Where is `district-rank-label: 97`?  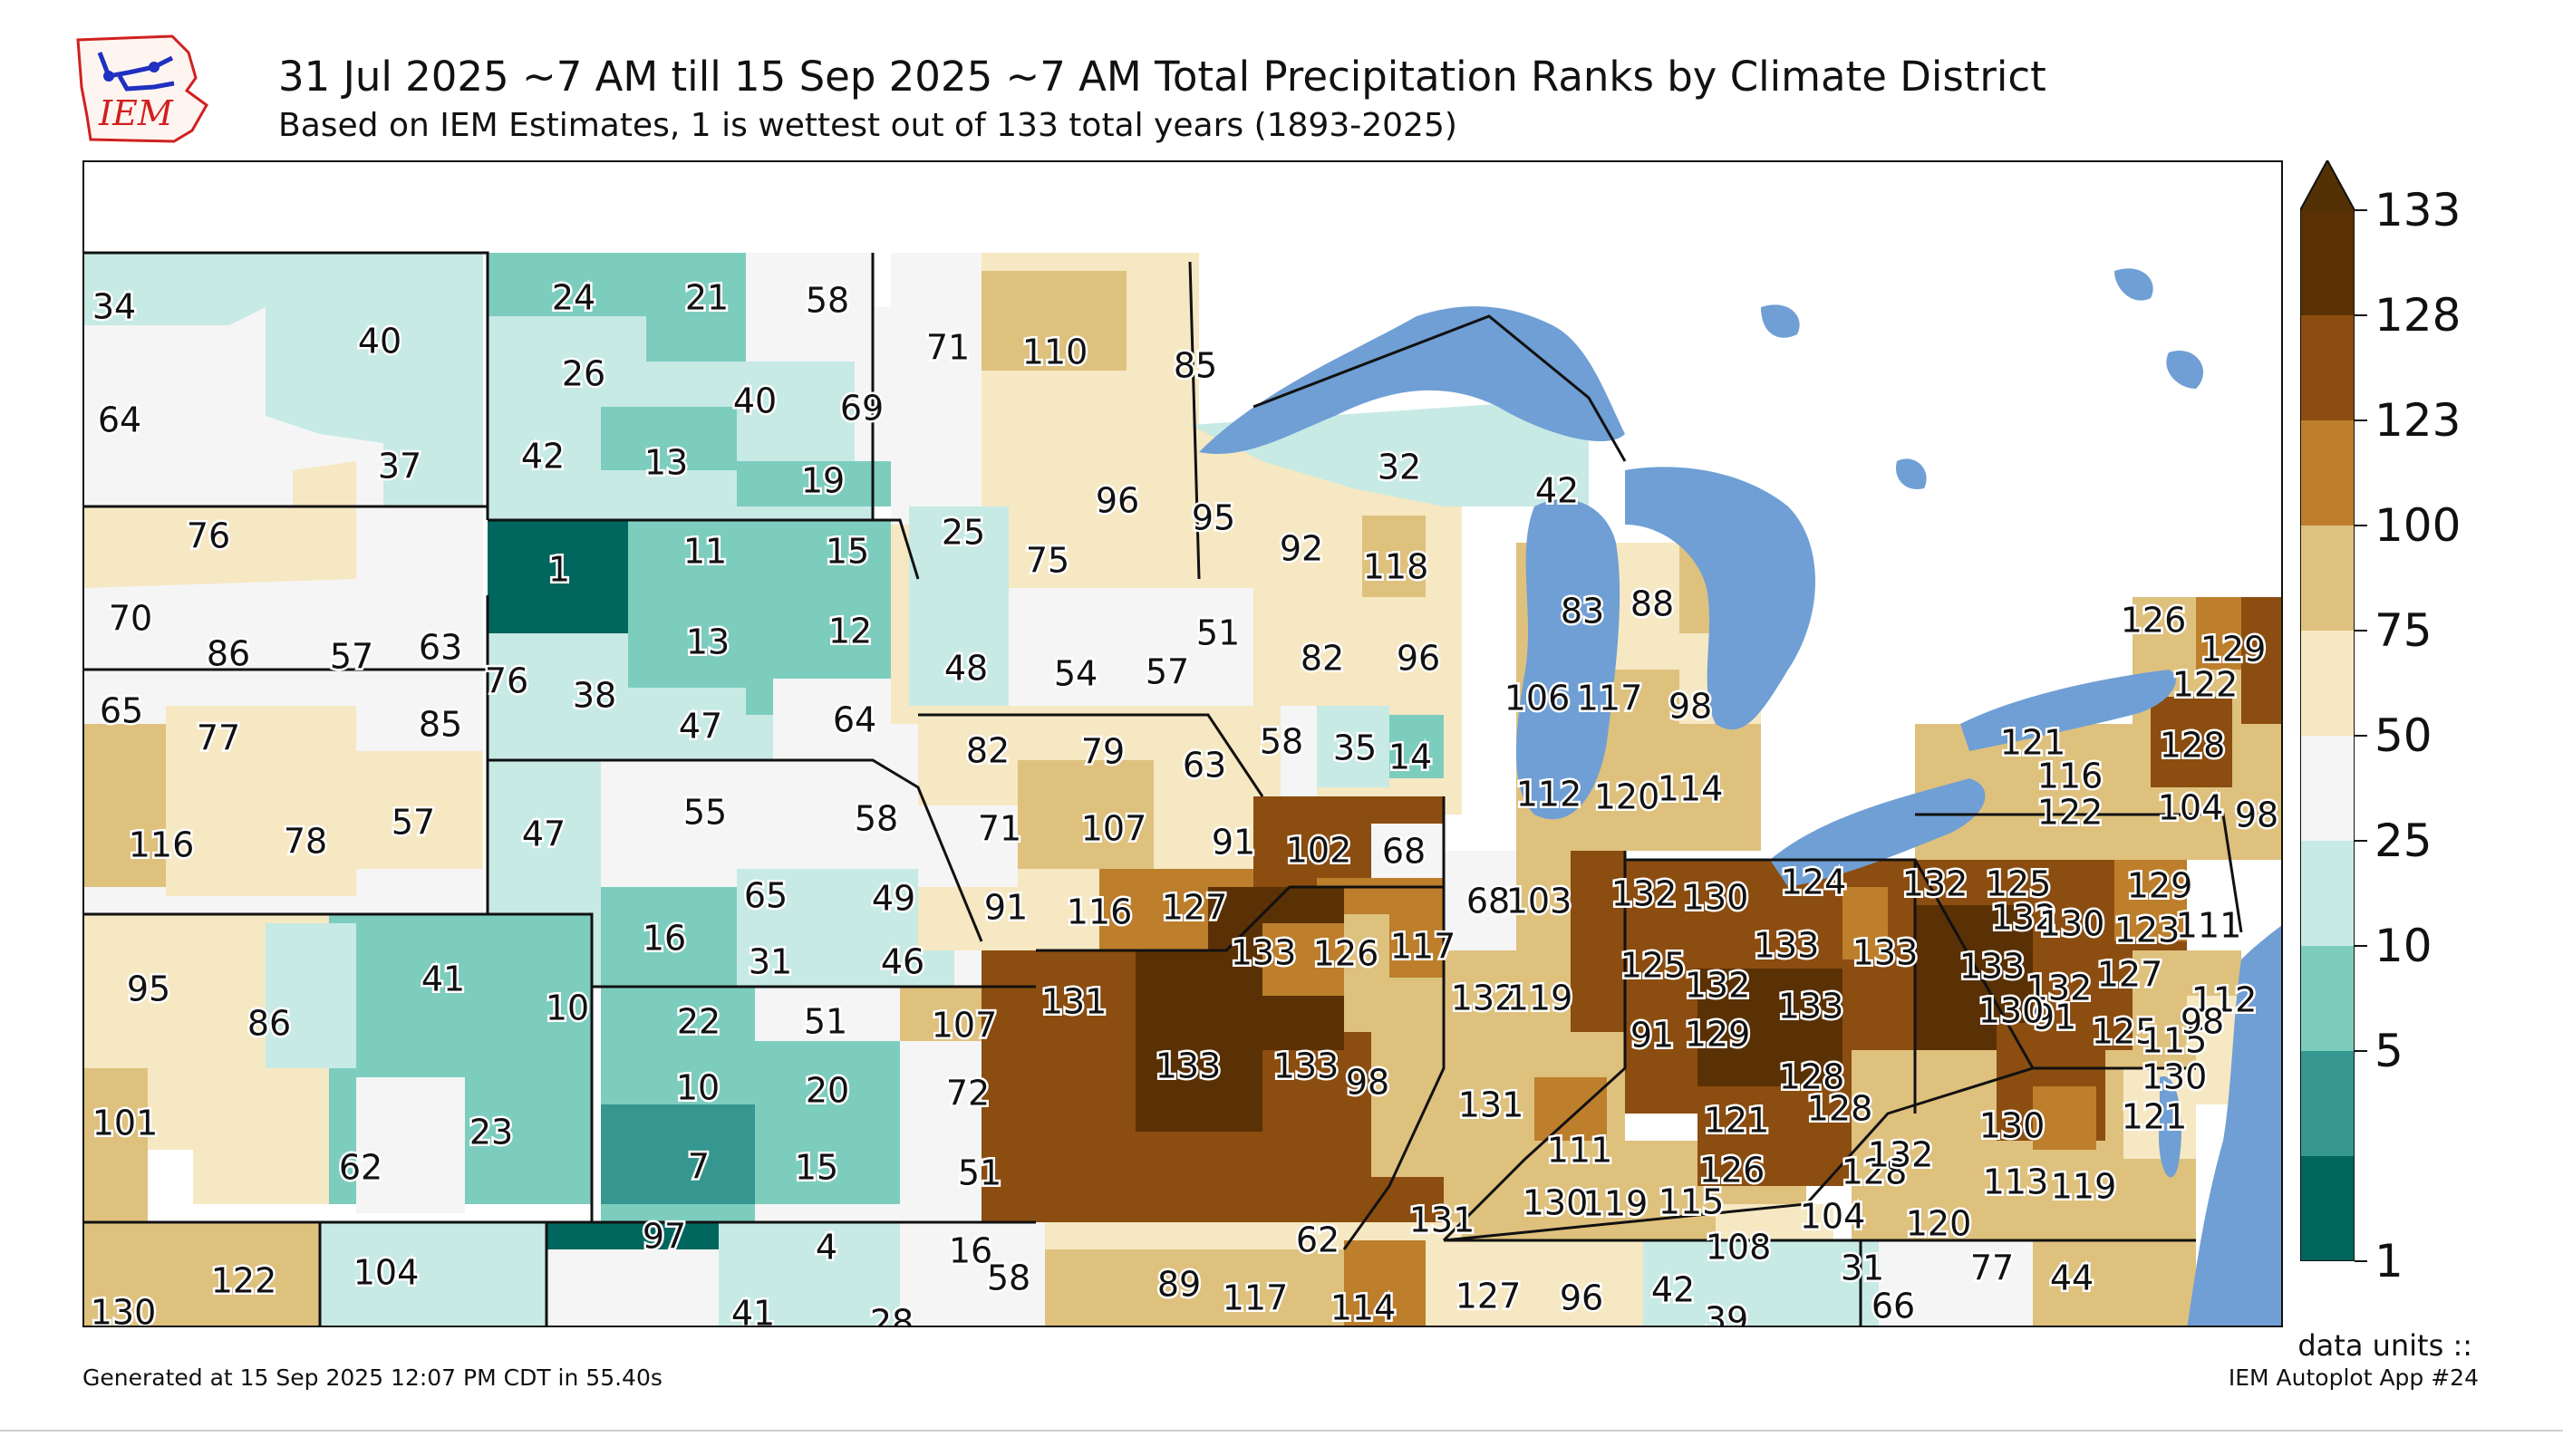 district-rank-label: 97 is located at coordinates (664, 1237).